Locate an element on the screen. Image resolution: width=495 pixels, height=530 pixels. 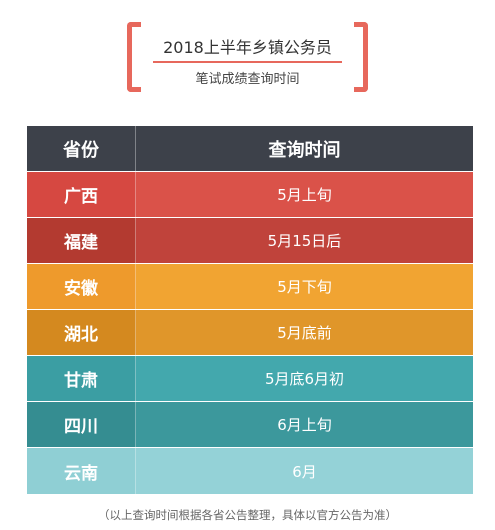
header-time: 查询时间 is located at coordinates (304, 148).